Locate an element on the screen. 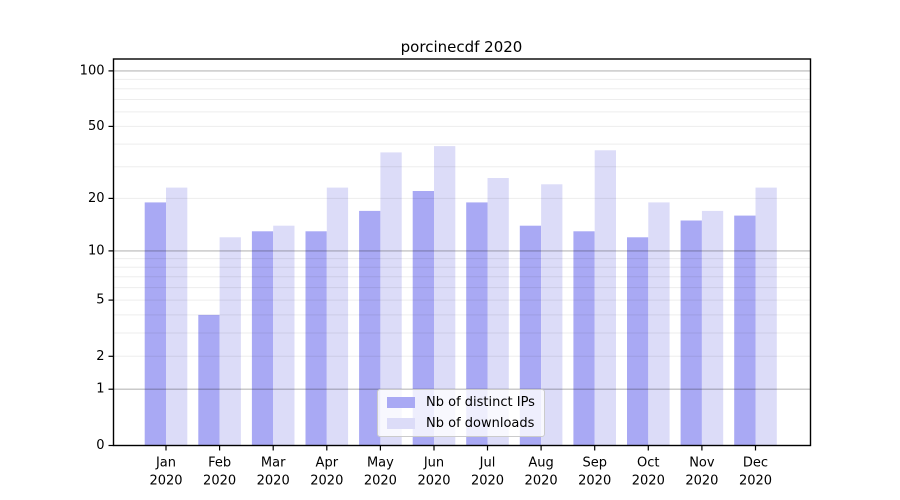 This screenshot has width=900, height=500. x-tick-label-month: Aug is located at coordinates (540, 463).